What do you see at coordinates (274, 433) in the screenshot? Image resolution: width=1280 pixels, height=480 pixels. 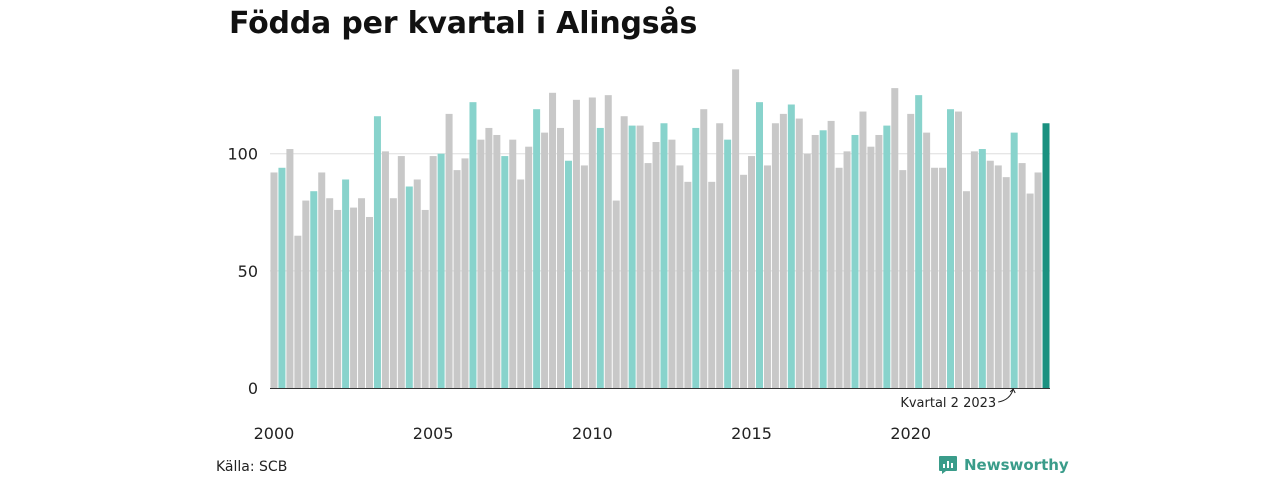 I see `x-tick-label: 2000` at bounding box center [274, 433].